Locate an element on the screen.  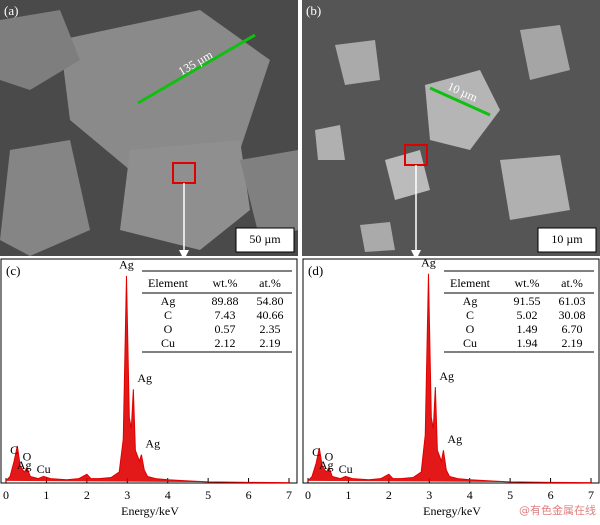
table-cell: 2.12 is located at coordinates (225, 343).